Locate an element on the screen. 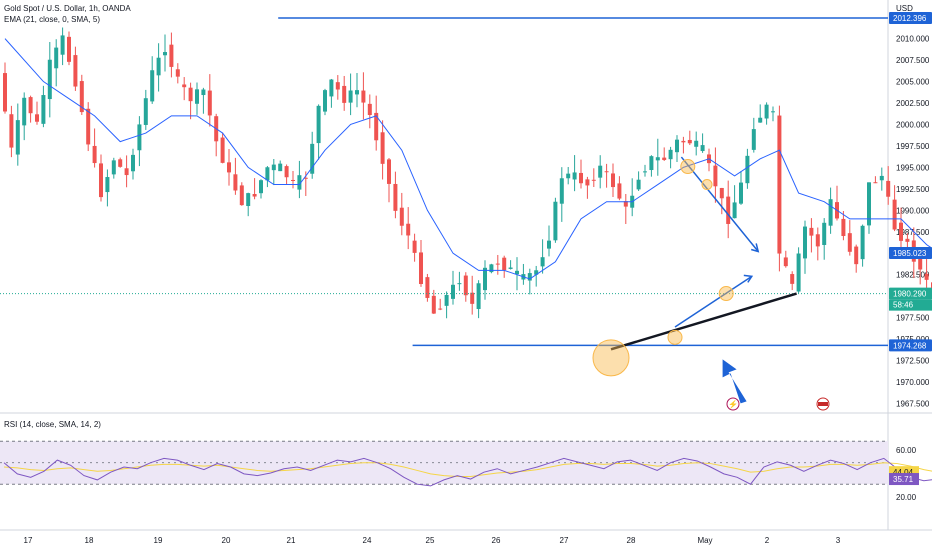 This screenshot has height=555, width=932. rsi-legend: RSI (14, close, SMA, 14, 2) is located at coordinates (52, 424).